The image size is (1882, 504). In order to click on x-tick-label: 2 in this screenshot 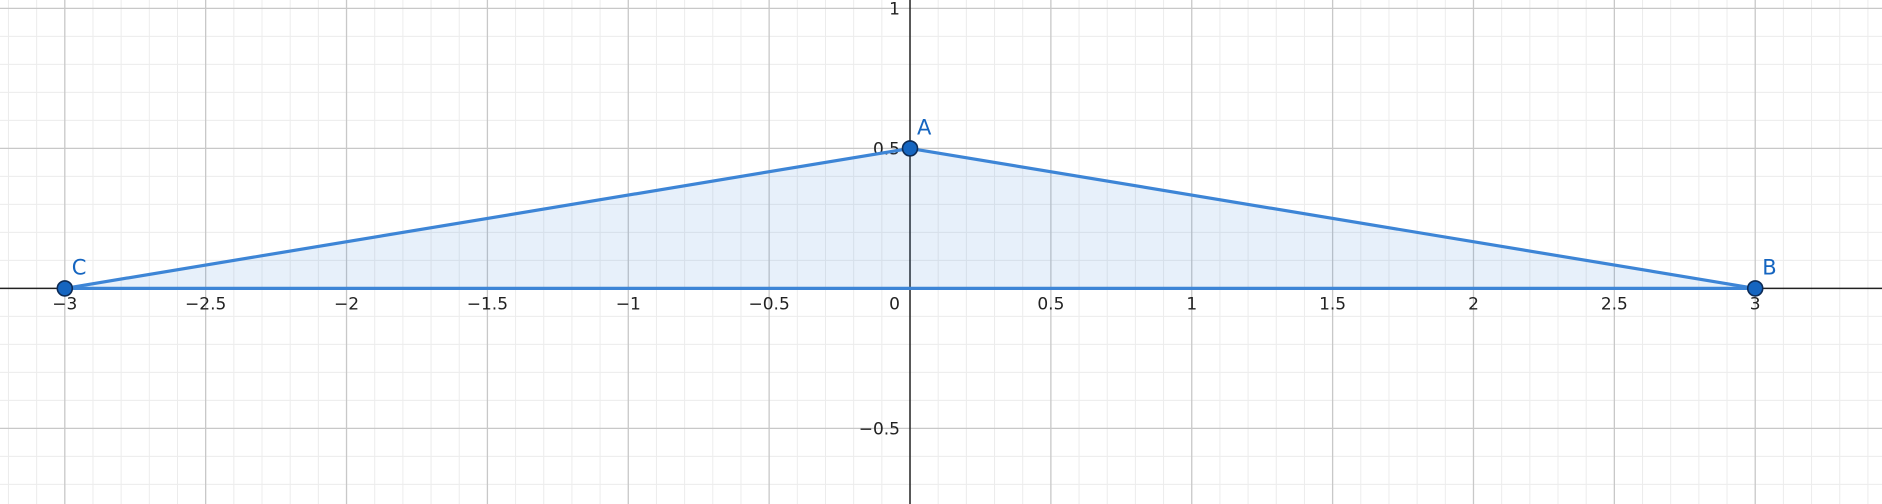, I will do `click(1473, 304)`.